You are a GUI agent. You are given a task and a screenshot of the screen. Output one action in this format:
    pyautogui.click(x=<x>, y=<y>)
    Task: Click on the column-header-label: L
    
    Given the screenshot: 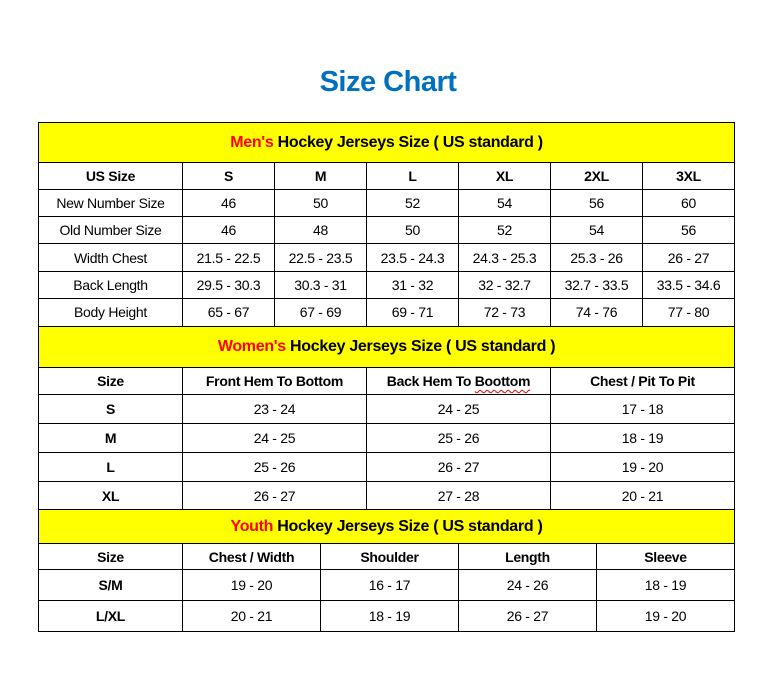 What is the action you would take?
    pyautogui.click(x=412, y=176)
    